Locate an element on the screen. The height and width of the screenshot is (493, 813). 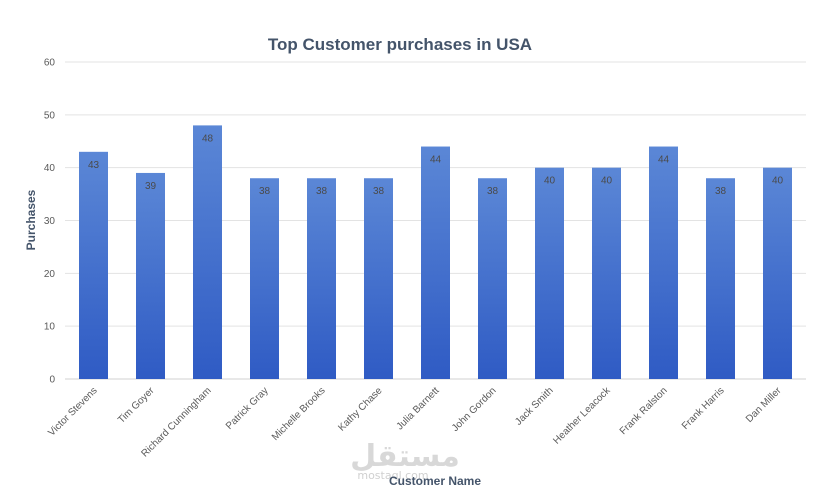
y-tick-label: 20 is located at coordinates (50, 274).